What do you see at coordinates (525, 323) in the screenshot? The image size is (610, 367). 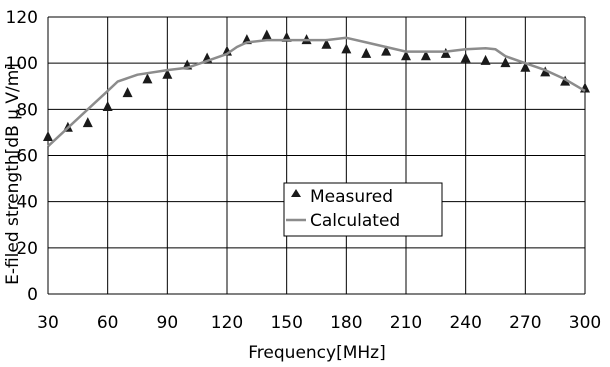 I see `x-tick-label-270: 270` at bounding box center [525, 323].